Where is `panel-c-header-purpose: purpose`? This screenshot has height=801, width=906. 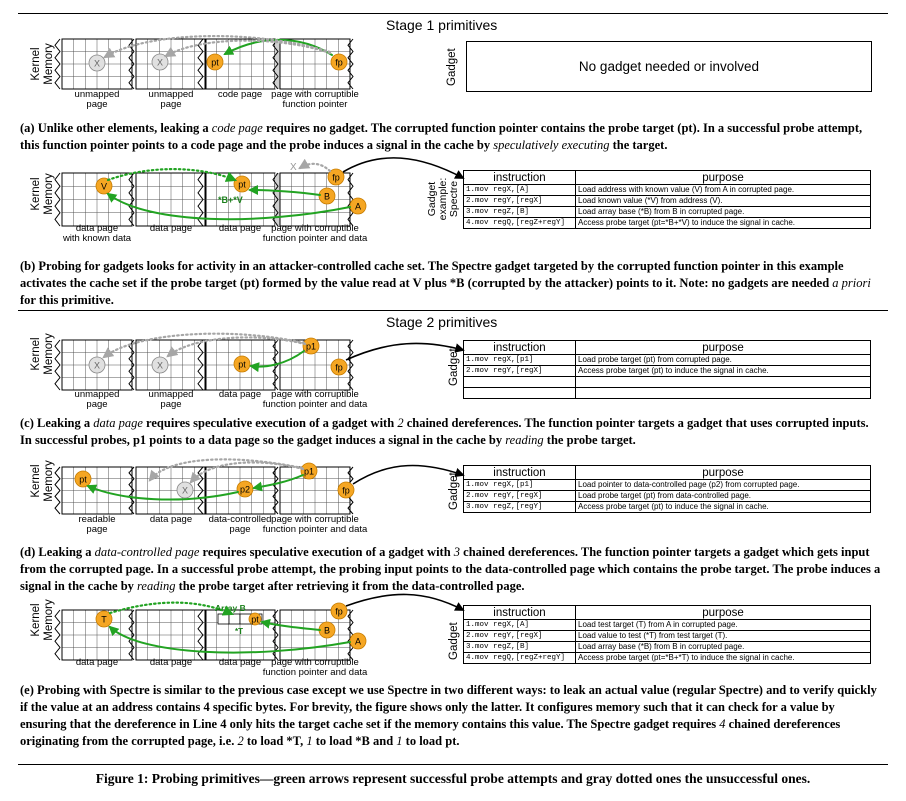 panel-c-header-purpose: purpose is located at coordinates (723, 347).